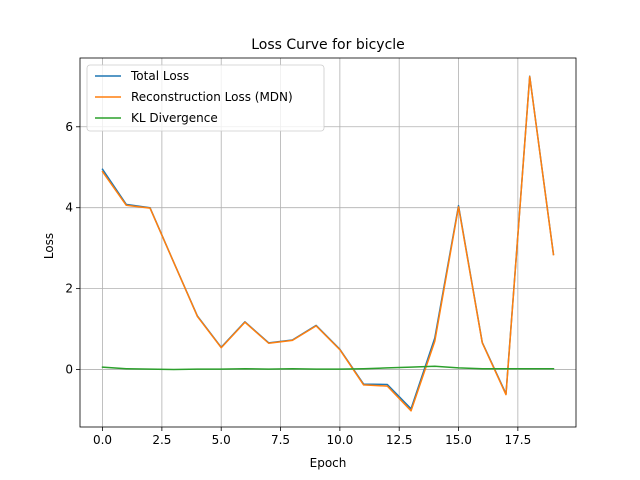  What do you see at coordinates (340, 440) in the screenshot?
I see `x-tick-label: 10.0` at bounding box center [340, 440].